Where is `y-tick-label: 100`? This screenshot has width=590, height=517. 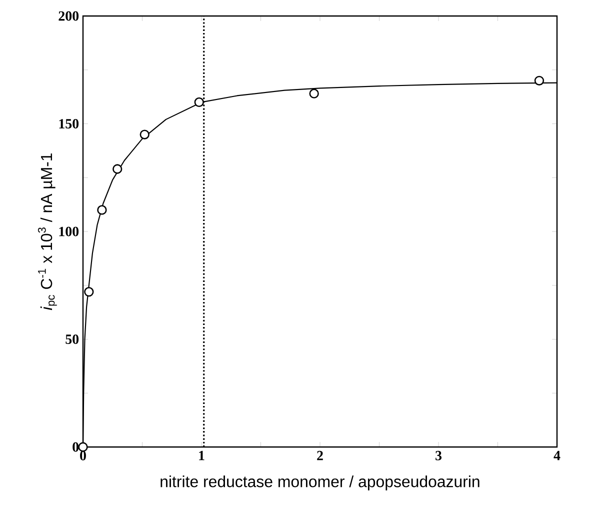 y-tick-label: 100 is located at coordinates (69, 231).